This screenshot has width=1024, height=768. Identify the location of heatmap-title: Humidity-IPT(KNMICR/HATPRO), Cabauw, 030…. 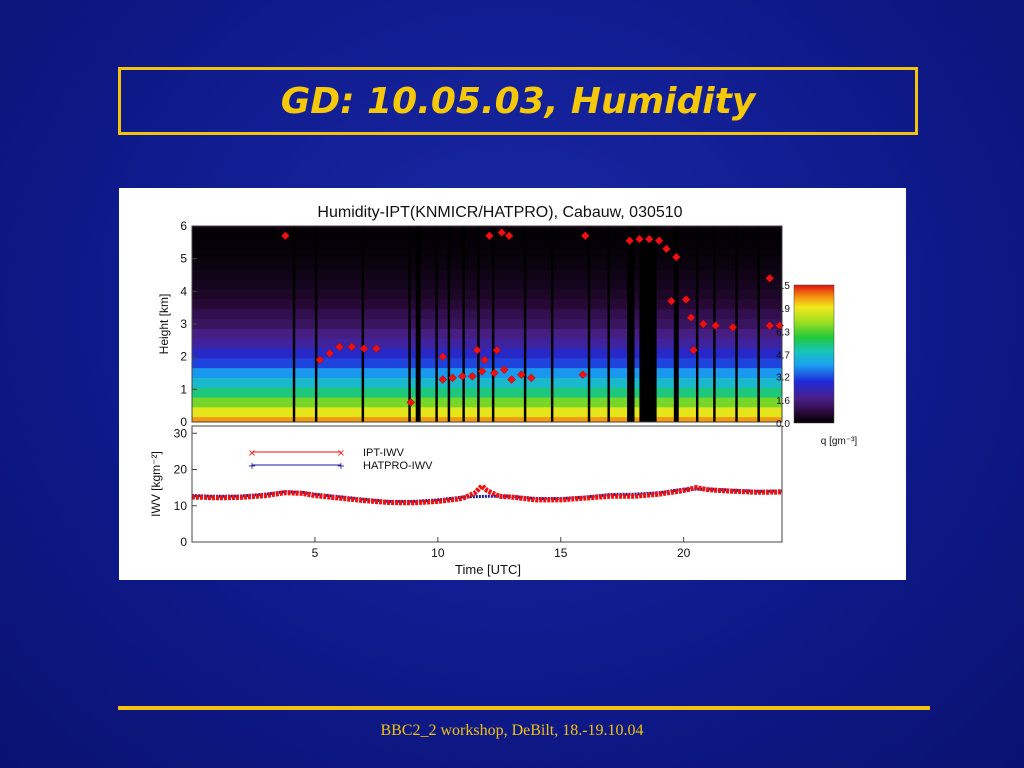
(499, 212).